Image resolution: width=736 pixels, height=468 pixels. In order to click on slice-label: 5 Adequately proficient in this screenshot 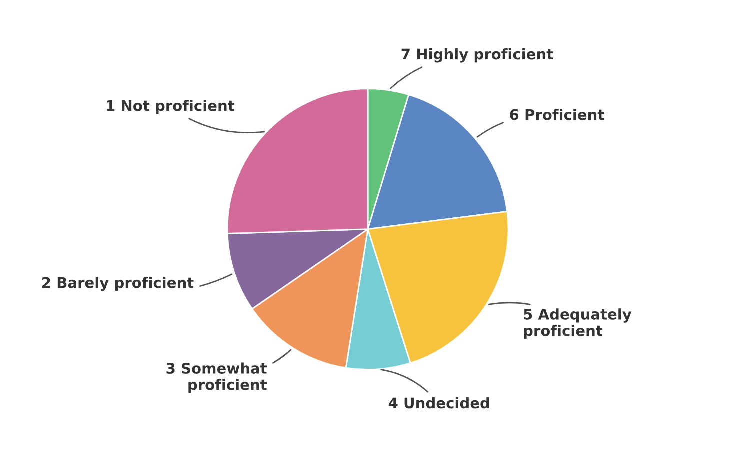, I will do `click(578, 324)`.